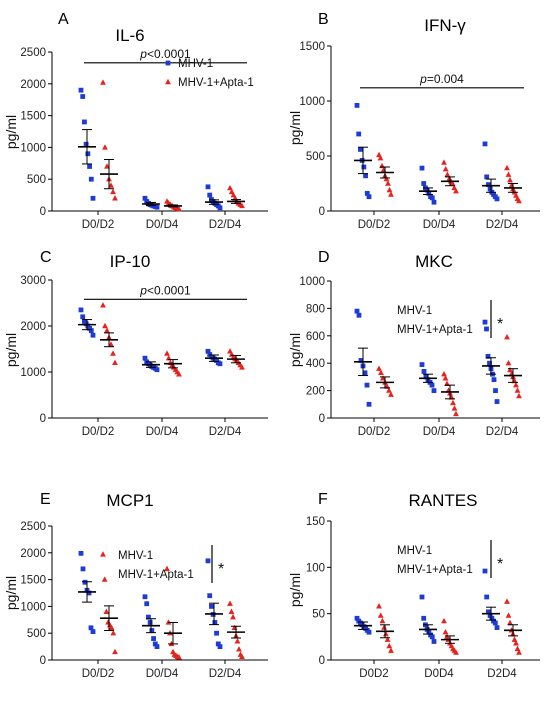  Describe the element at coordinates (502, 674) in the screenshot. I see `x-tick-label: D2D4` at that location.